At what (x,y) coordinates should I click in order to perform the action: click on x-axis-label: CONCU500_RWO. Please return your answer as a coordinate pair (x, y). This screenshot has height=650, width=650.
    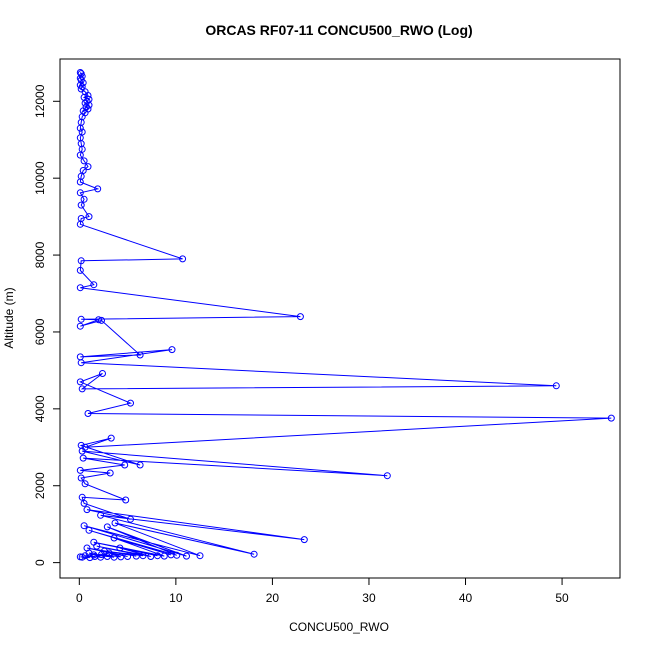
    Looking at the image, I should click on (339, 627).